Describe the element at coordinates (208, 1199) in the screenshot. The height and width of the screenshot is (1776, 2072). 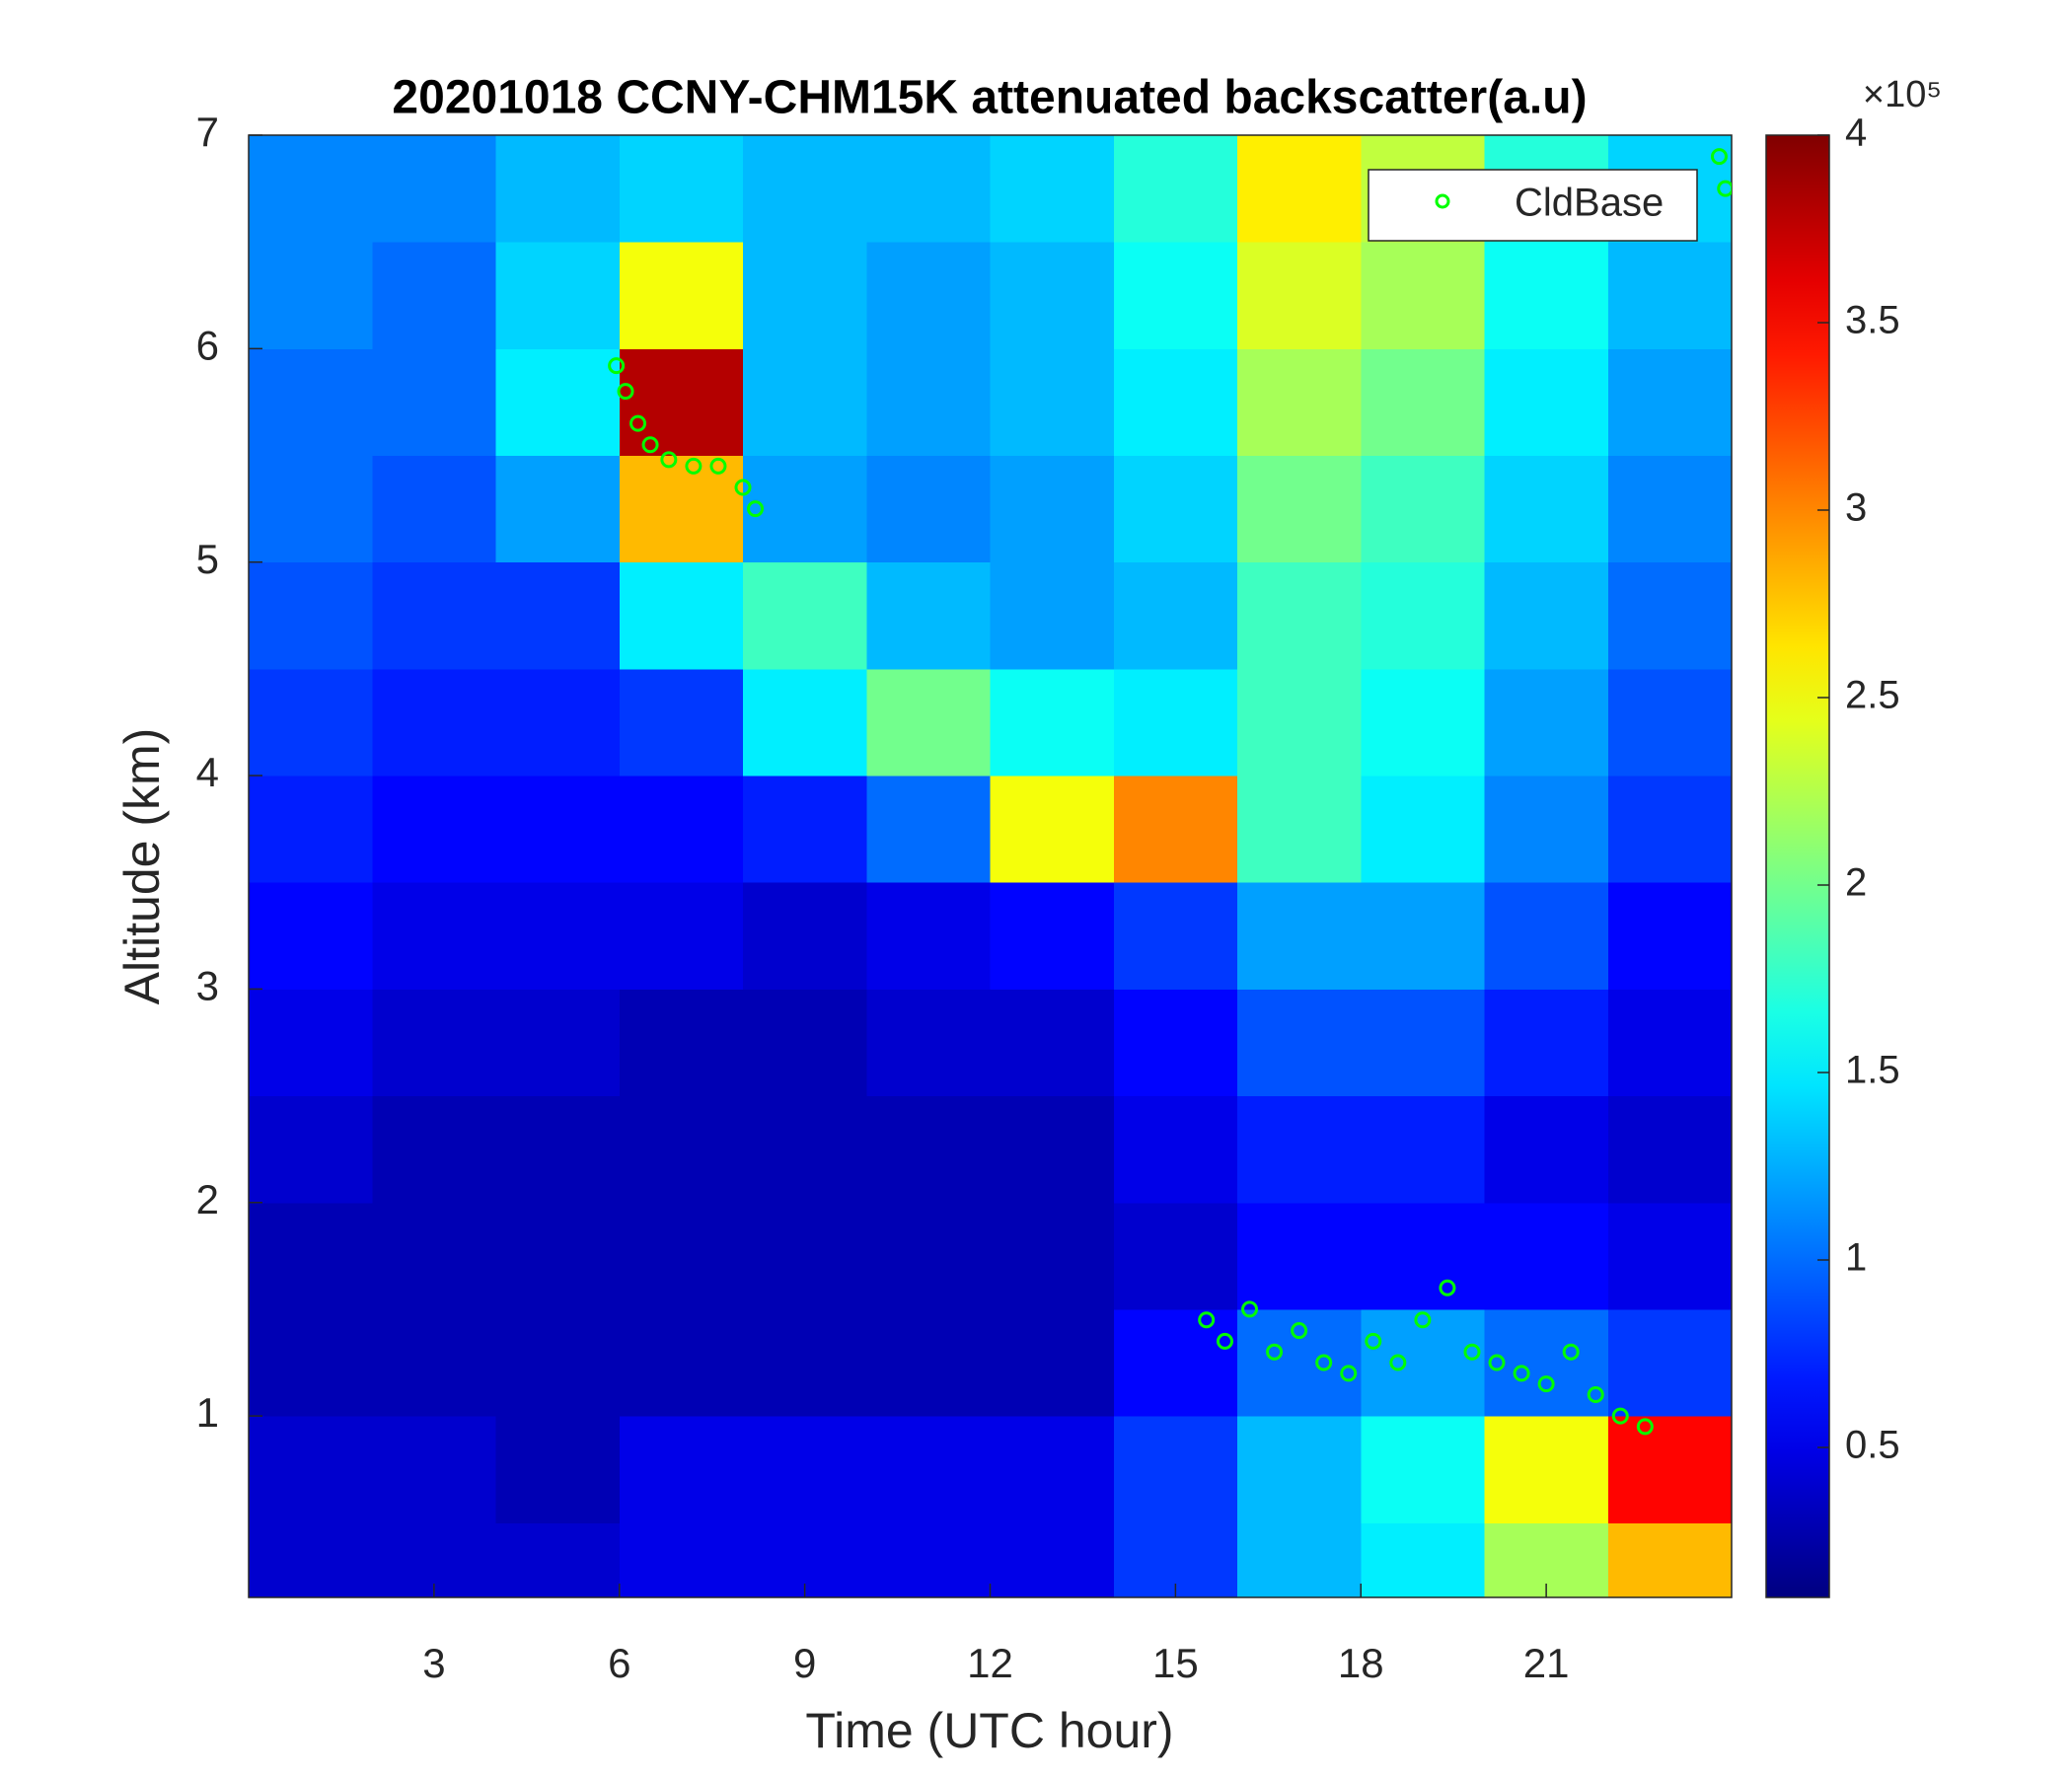
I see `y-tick-label: 2` at that location.